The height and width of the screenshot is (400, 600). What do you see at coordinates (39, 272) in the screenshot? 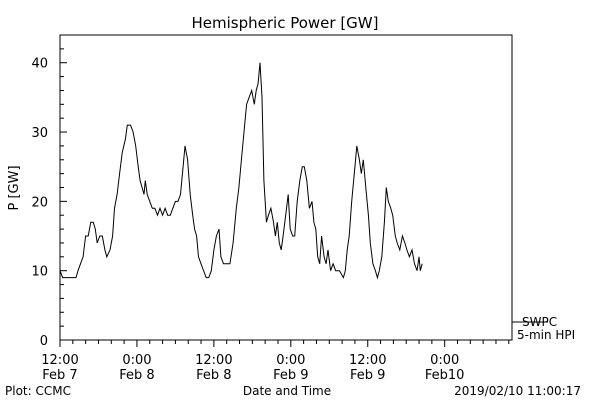
I see `y-tick-label: 10` at bounding box center [39, 272].